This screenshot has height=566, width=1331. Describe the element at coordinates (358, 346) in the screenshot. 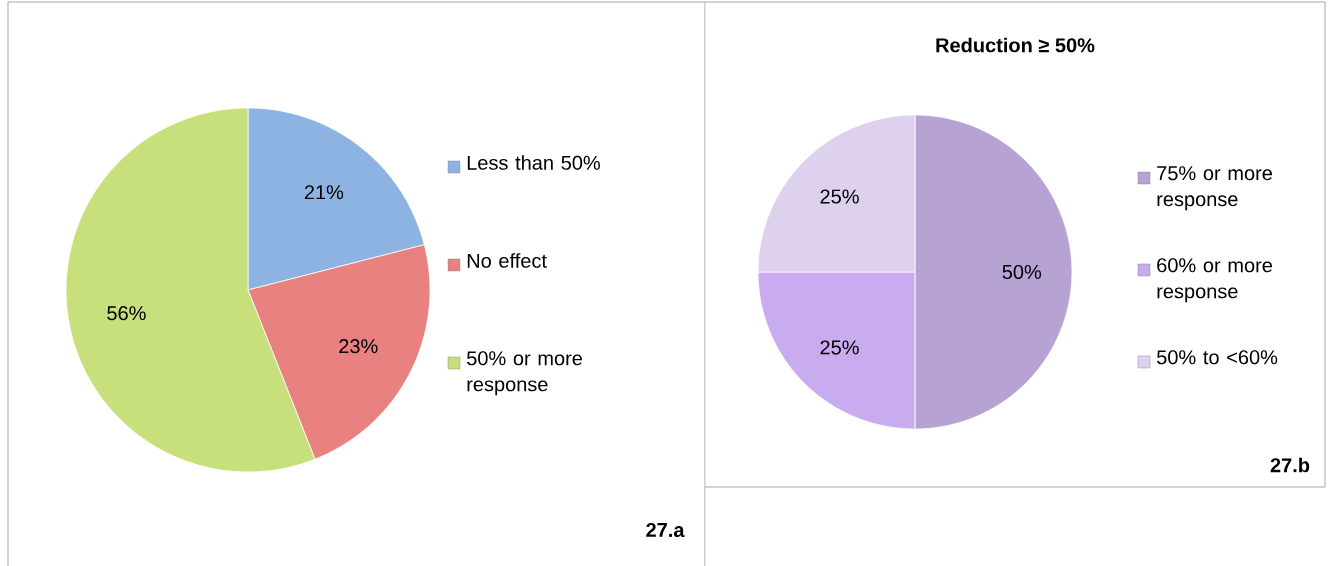

I see `data-label: 23%` at that location.